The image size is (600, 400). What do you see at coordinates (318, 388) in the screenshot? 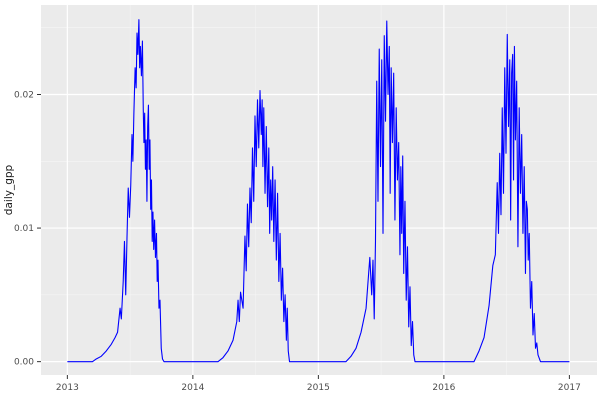
I see `x-tick-label: 2015` at bounding box center [318, 388].